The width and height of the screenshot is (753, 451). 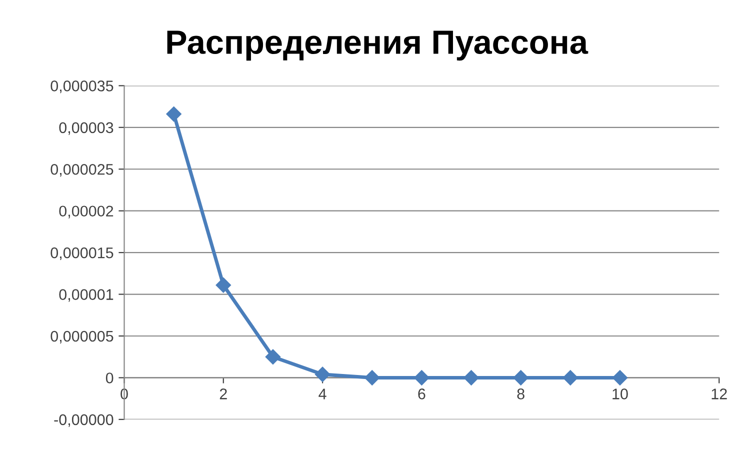 What do you see at coordinates (84, 420) in the screenshot?
I see `y-tick-label: -0,00000` at bounding box center [84, 420].